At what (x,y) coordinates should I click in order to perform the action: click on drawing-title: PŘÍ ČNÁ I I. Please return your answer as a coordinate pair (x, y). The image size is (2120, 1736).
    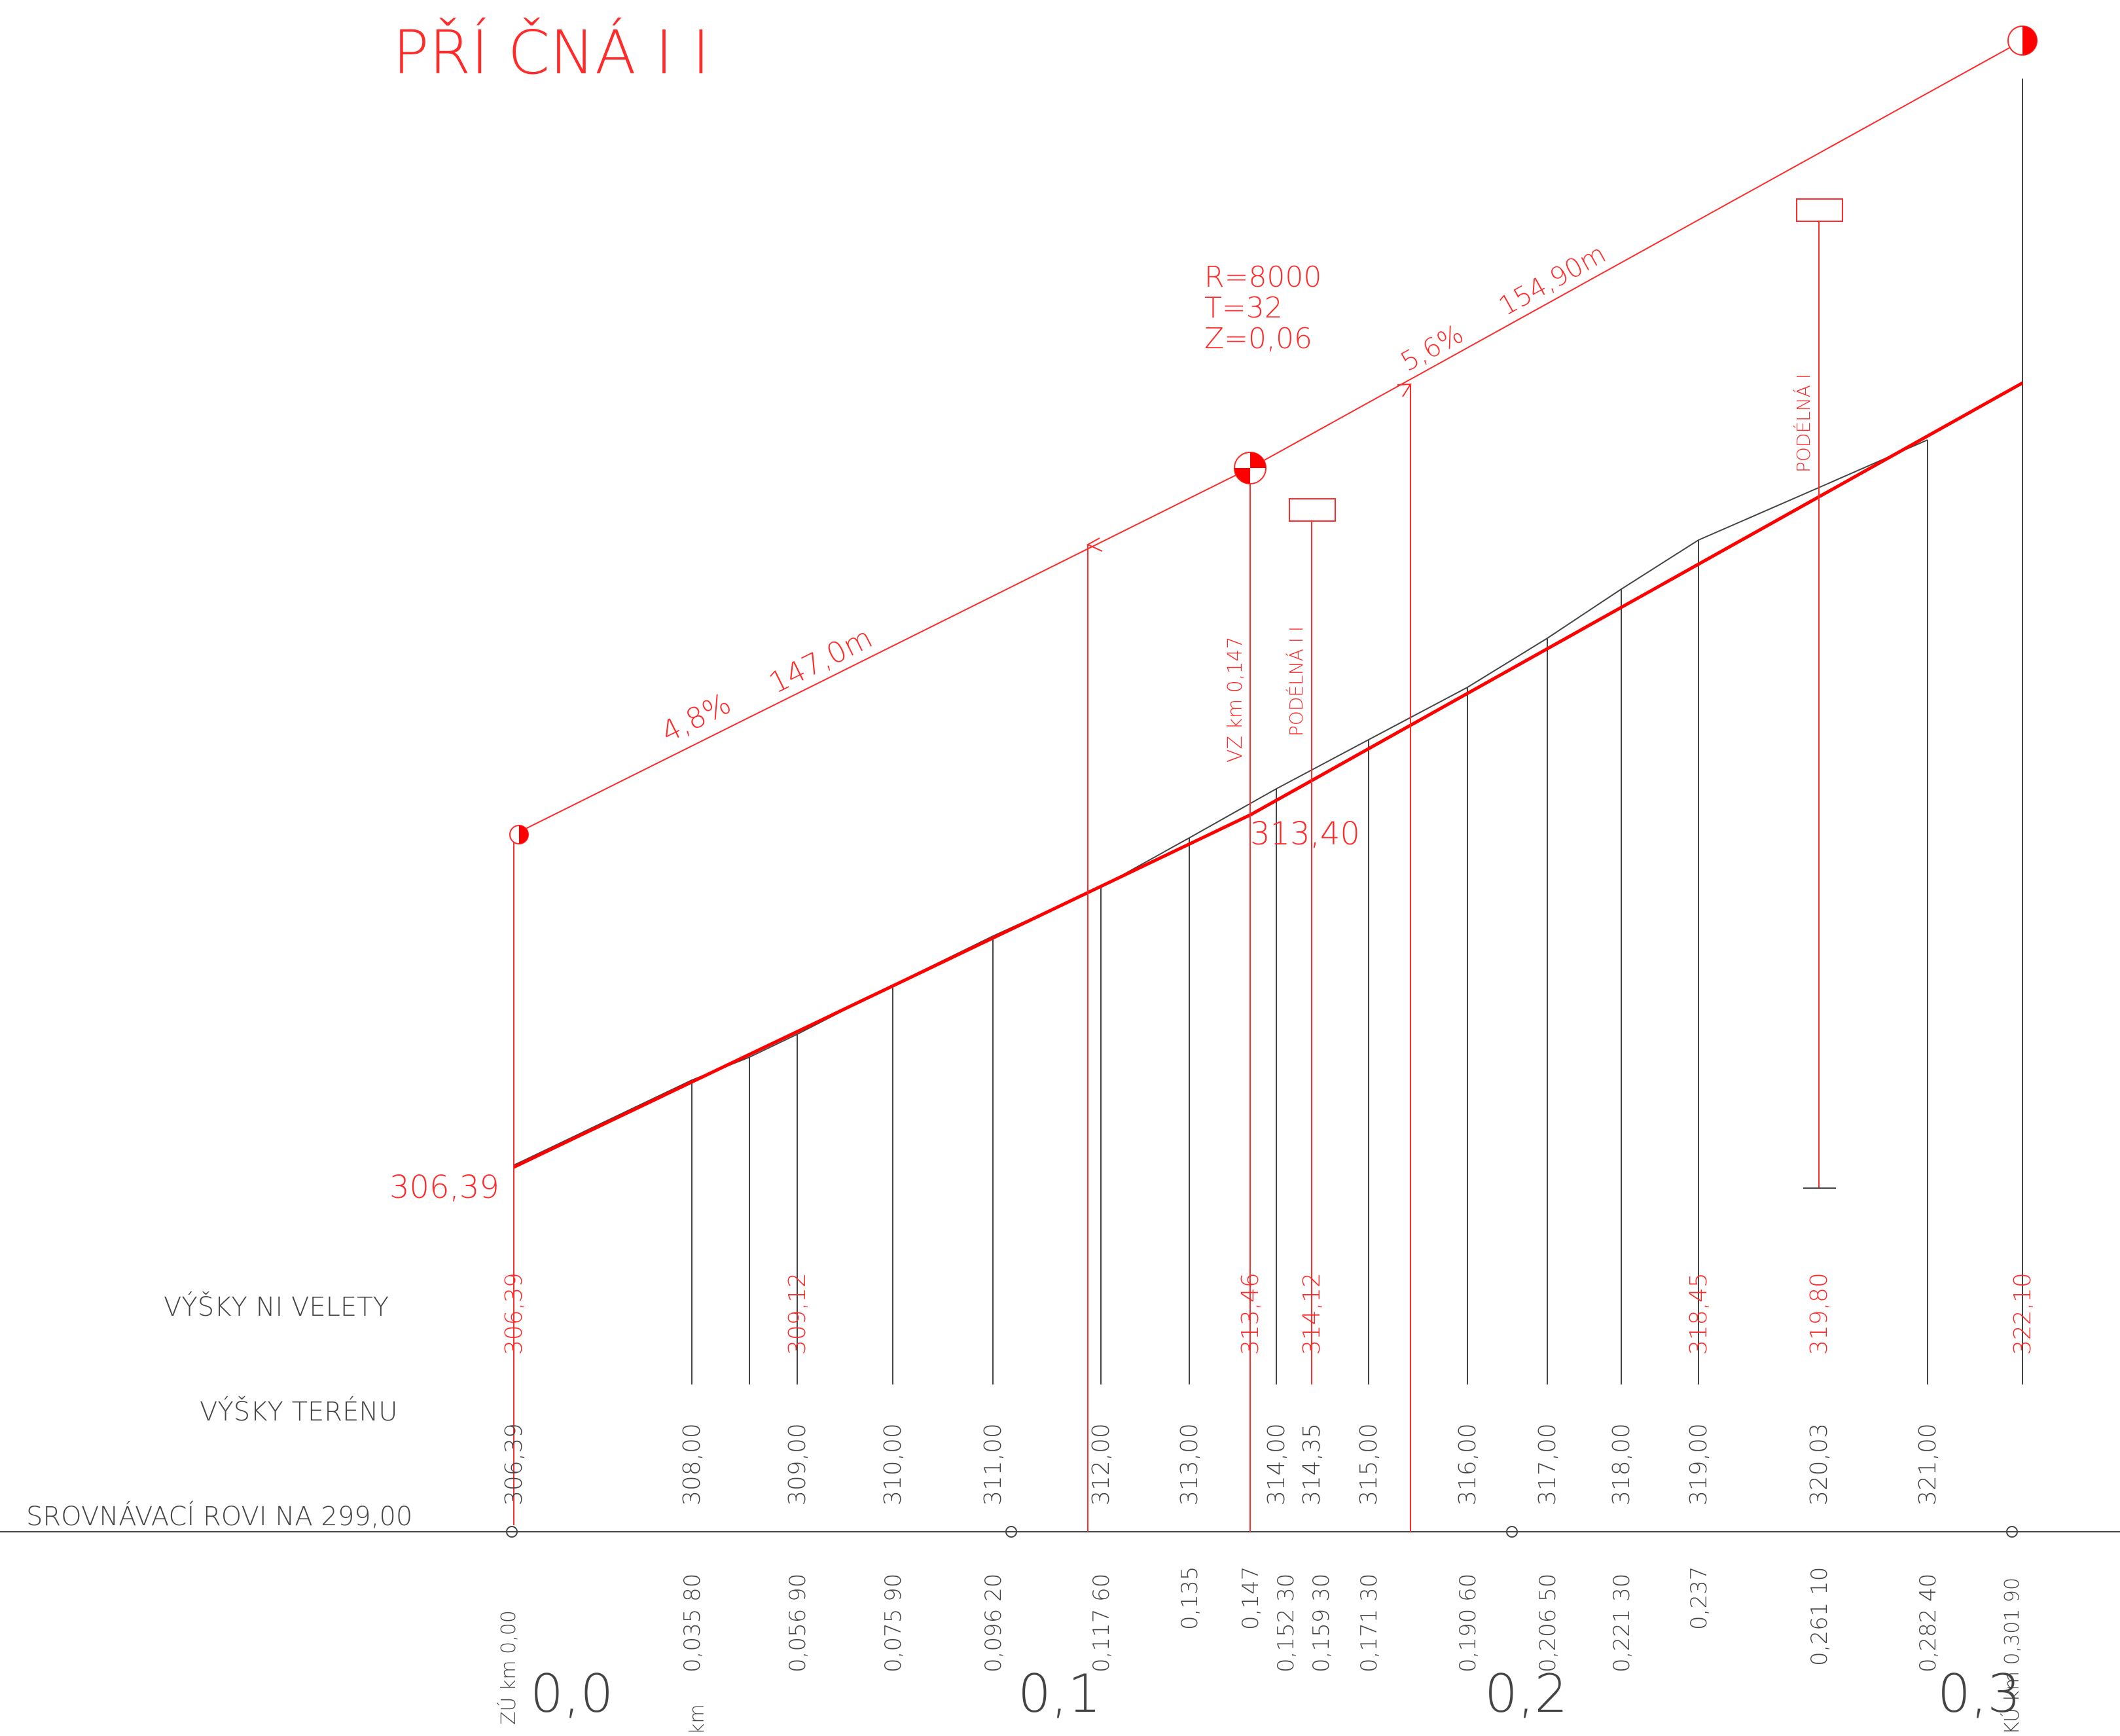
    Looking at the image, I should click on (551, 52).